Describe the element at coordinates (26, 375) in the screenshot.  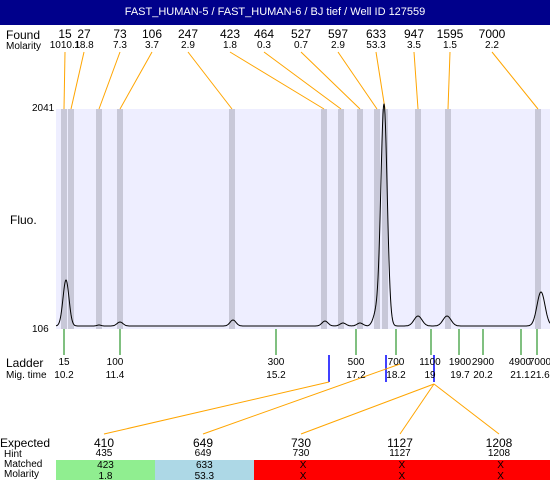
I see `migration-time-label: Mig. time` at that location.